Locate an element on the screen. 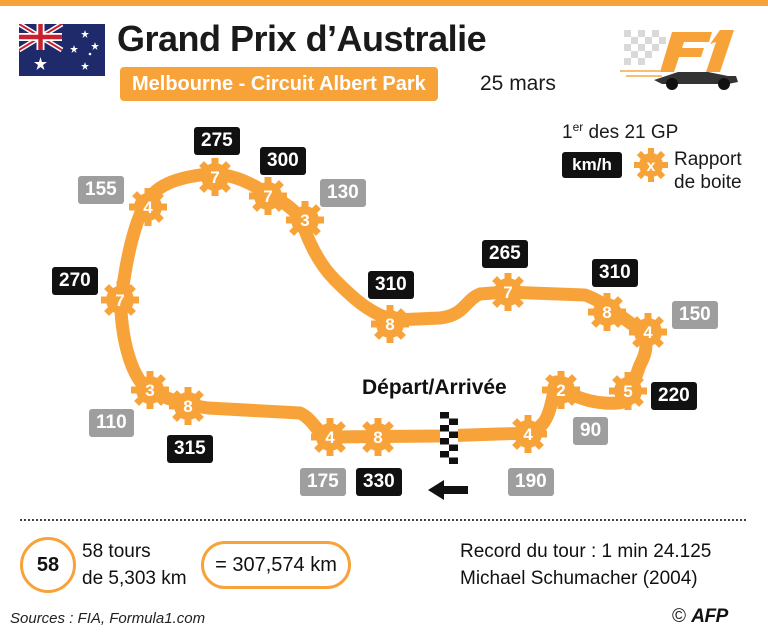 The image size is (768, 641). section-divider is located at coordinates (383, 520).